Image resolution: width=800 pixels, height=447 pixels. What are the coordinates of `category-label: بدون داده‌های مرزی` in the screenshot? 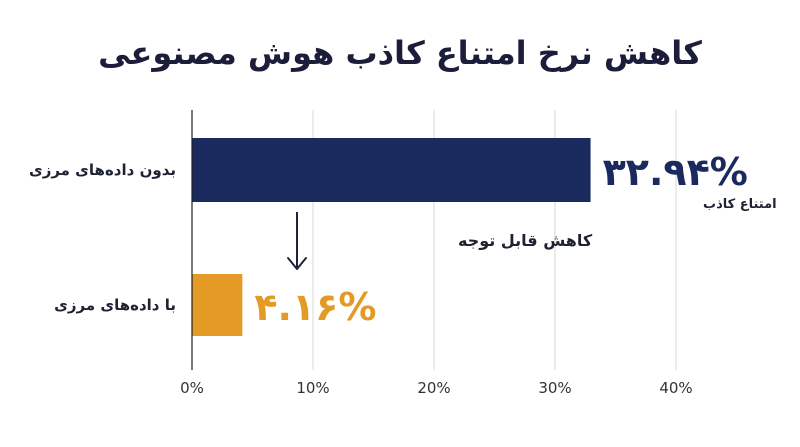 It's located at (102, 170).